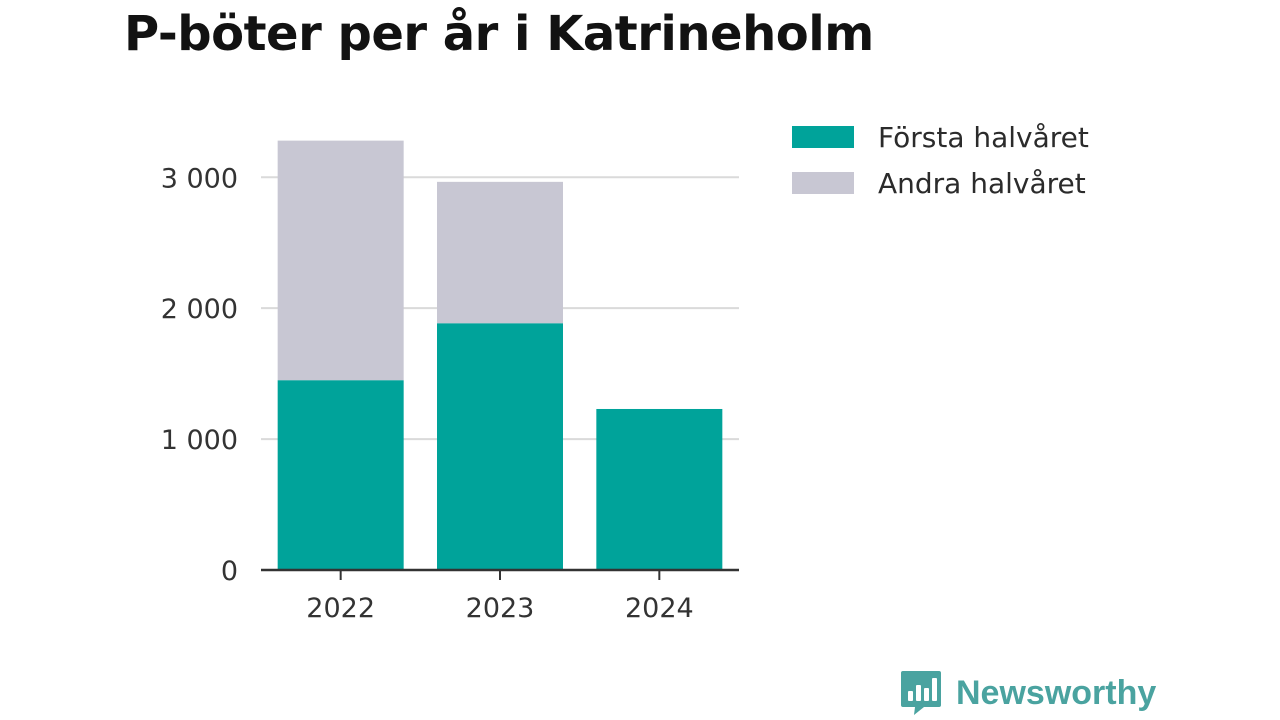 The width and height of the screenshot is (1280, 720). Describe the element at coordinates (199, 440) in the screenshot. I see `y-tick-label: 1 000` at that location.